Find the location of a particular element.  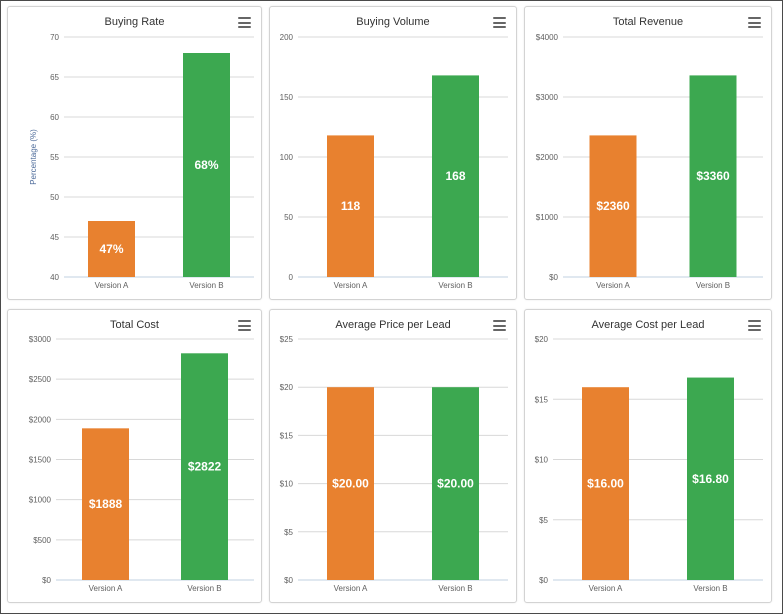

y-tick-label: $2500 is located at coordinates (40, 379).